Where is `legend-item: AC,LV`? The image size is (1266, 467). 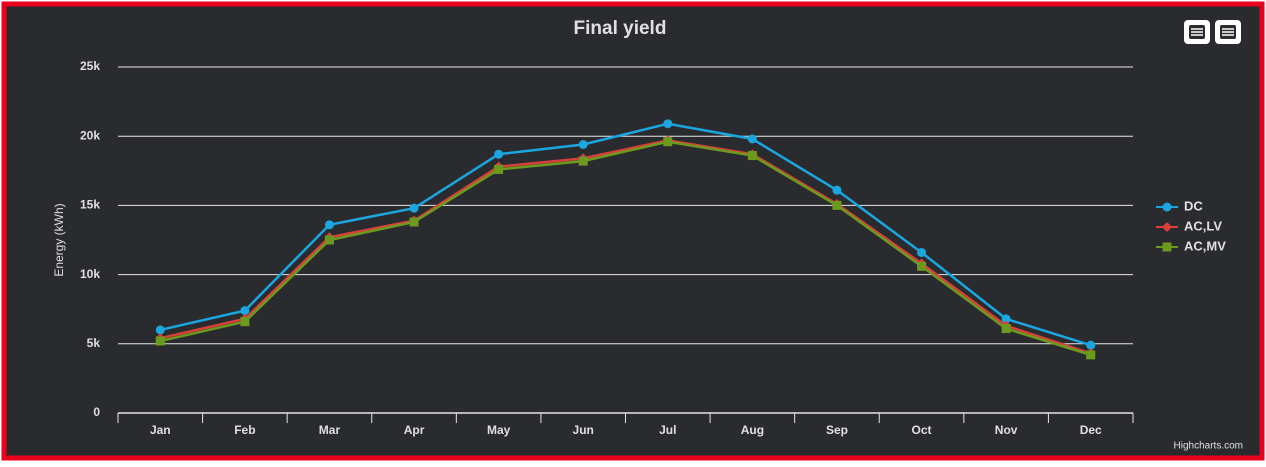
legend-item: AC,LV is located at coordinates (1189, 225).